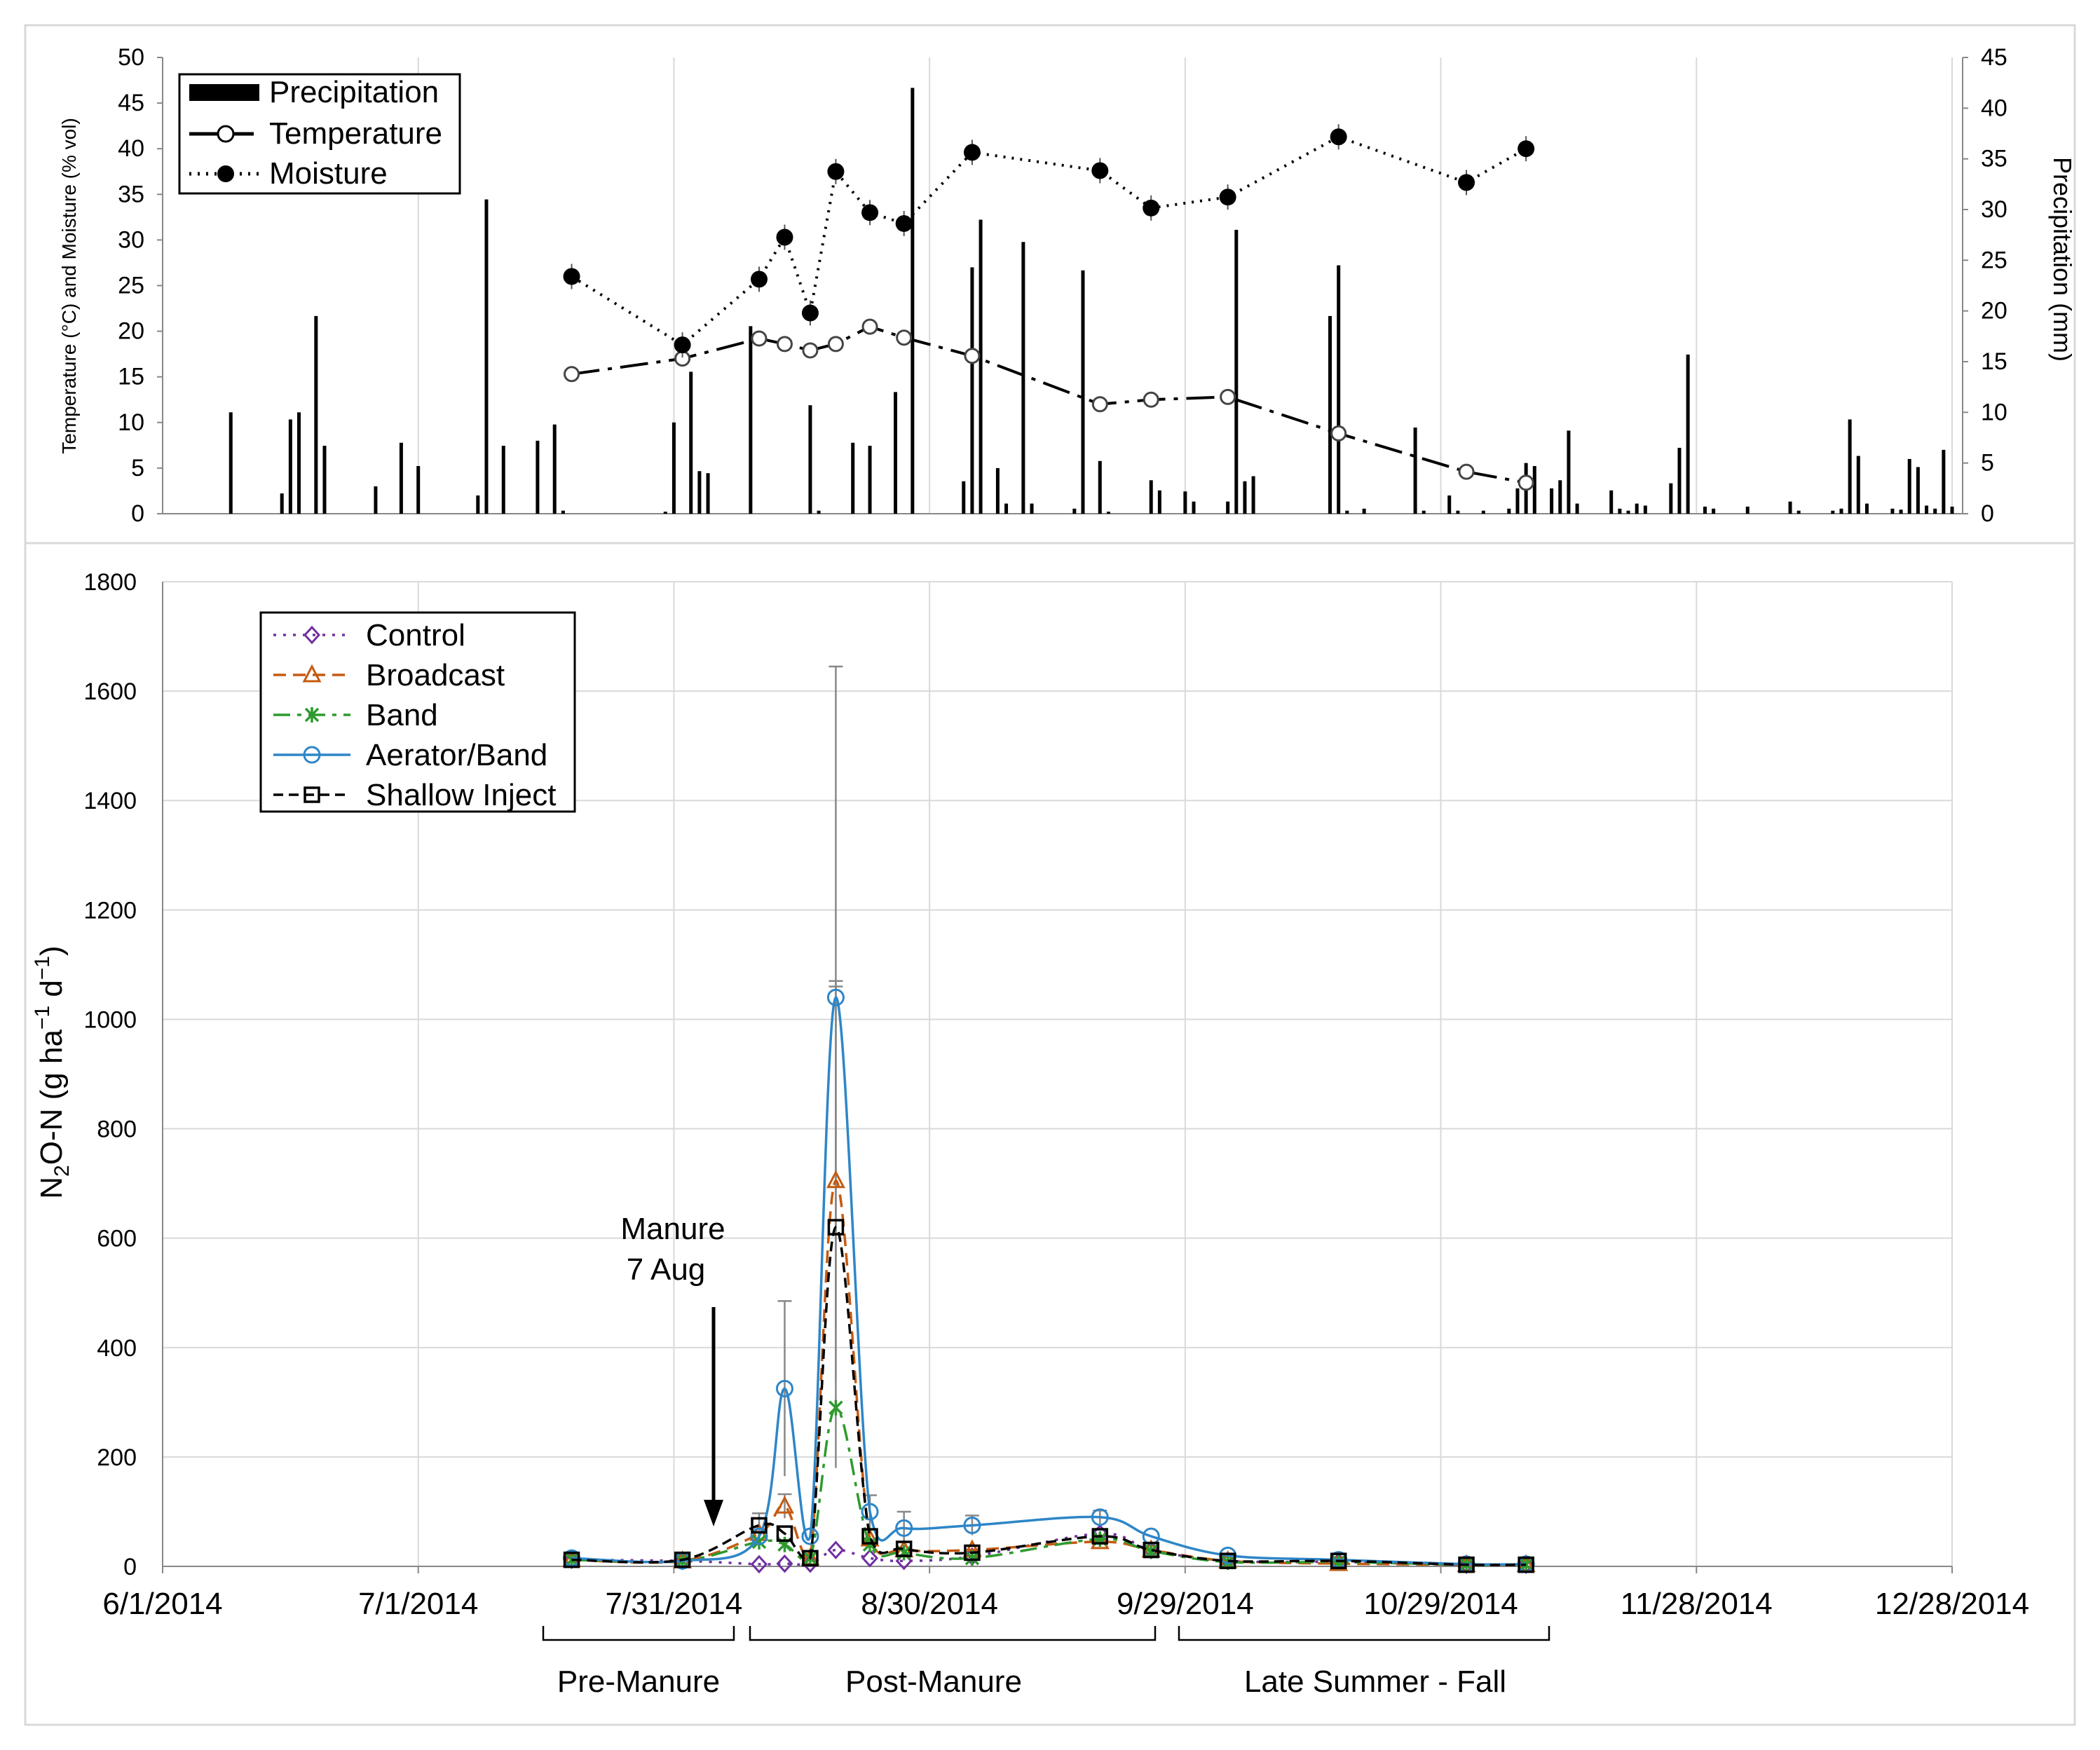 This screenshot has height=1750, width=2100. What do you see at coordinates (1364, 1633) in the screenshot?
I see `bracket-late-summer-fall` at bounding box center [1364, 1633].